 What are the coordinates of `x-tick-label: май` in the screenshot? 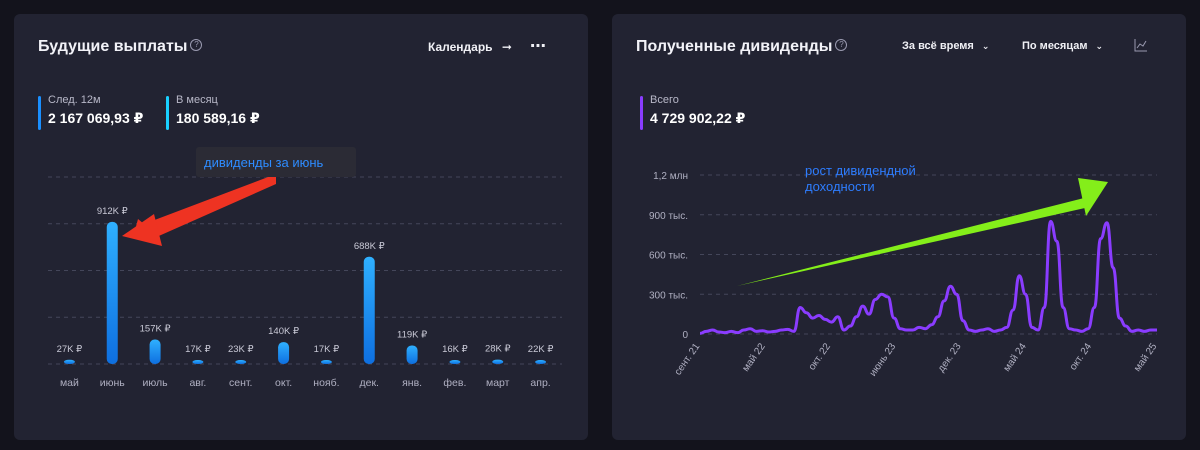 It's located at (69, 383).